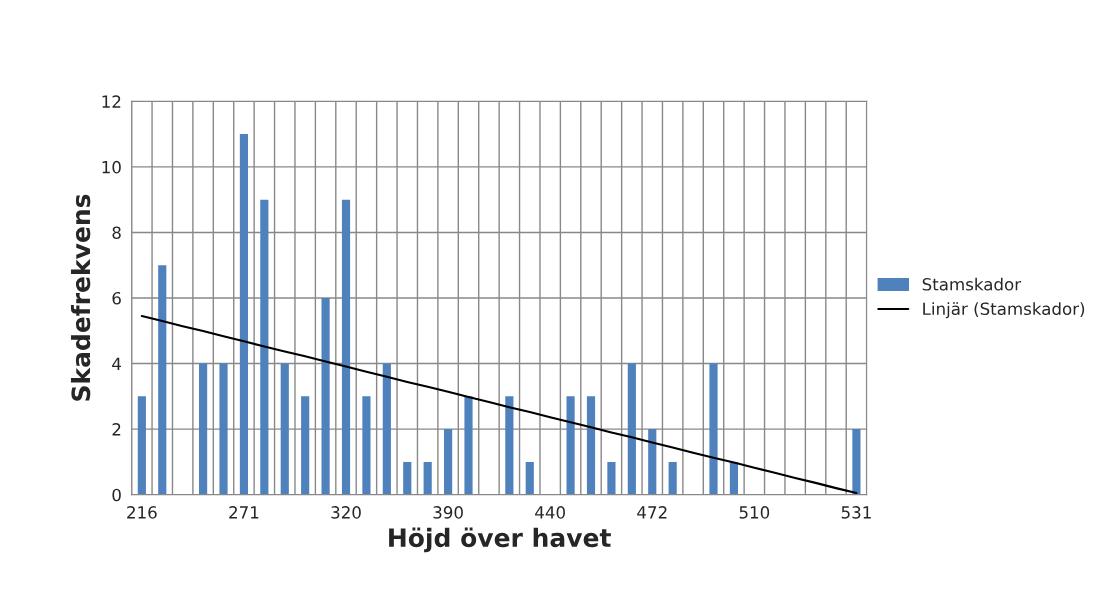 The height and width of the screenshot is (596, 1097). Describe the element at coordinates (346, 512) in the screenshot. I see `x-tick-label: 320` at that location.